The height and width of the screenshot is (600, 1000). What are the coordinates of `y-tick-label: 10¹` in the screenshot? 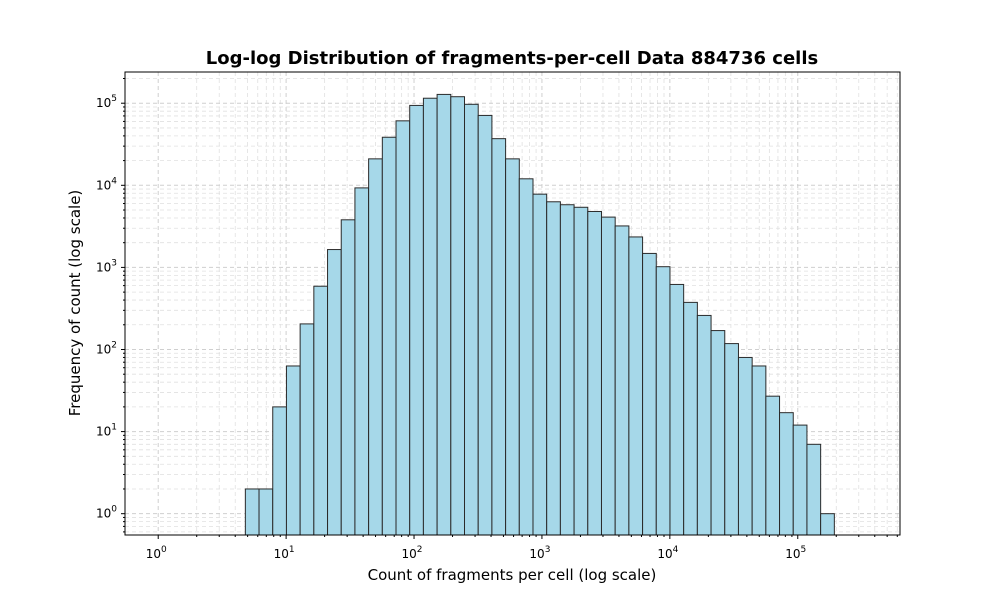 It's located at (106, 431).